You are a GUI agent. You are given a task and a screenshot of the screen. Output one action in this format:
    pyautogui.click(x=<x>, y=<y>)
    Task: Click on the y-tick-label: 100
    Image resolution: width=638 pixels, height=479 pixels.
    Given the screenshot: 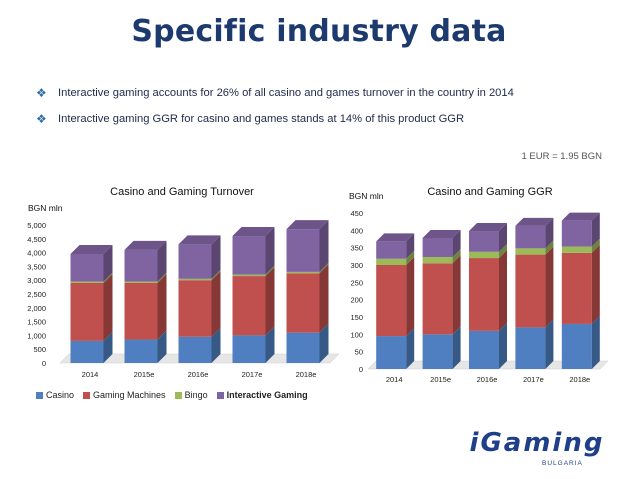 What is the action you would take?
    pyautogui.click(x=356, y=334)
    